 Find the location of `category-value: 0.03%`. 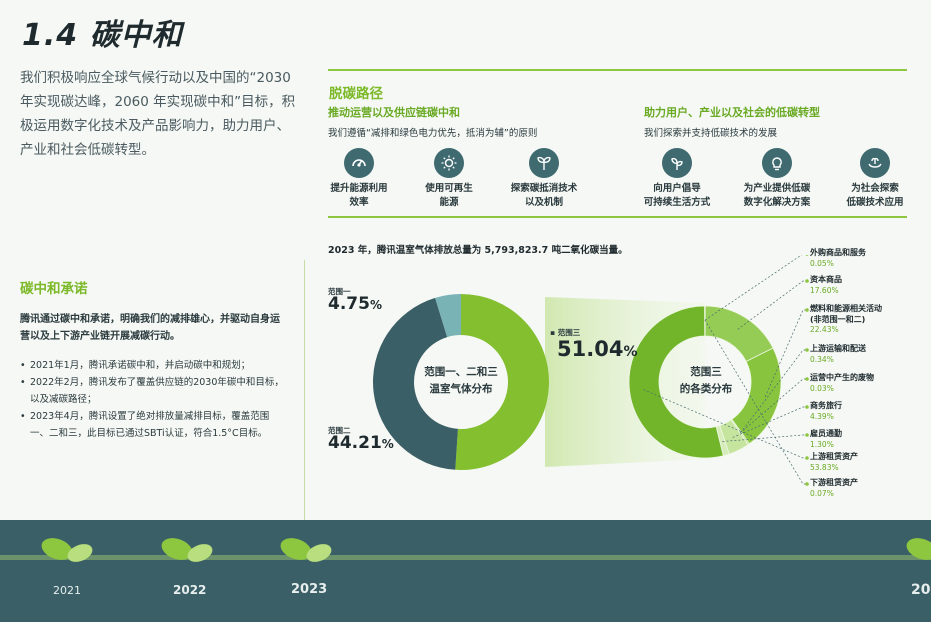

category-value: 0.03% is located at coordinates (822, 388).